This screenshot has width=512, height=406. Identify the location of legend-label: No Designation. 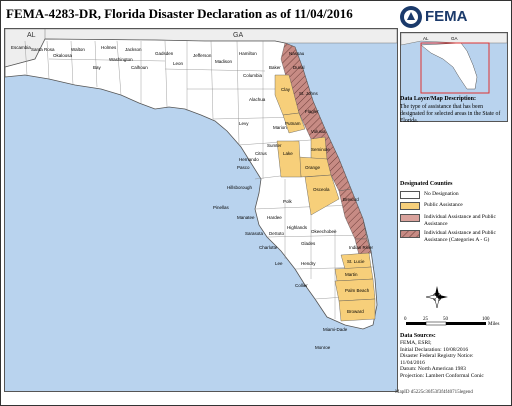
(441, 194).